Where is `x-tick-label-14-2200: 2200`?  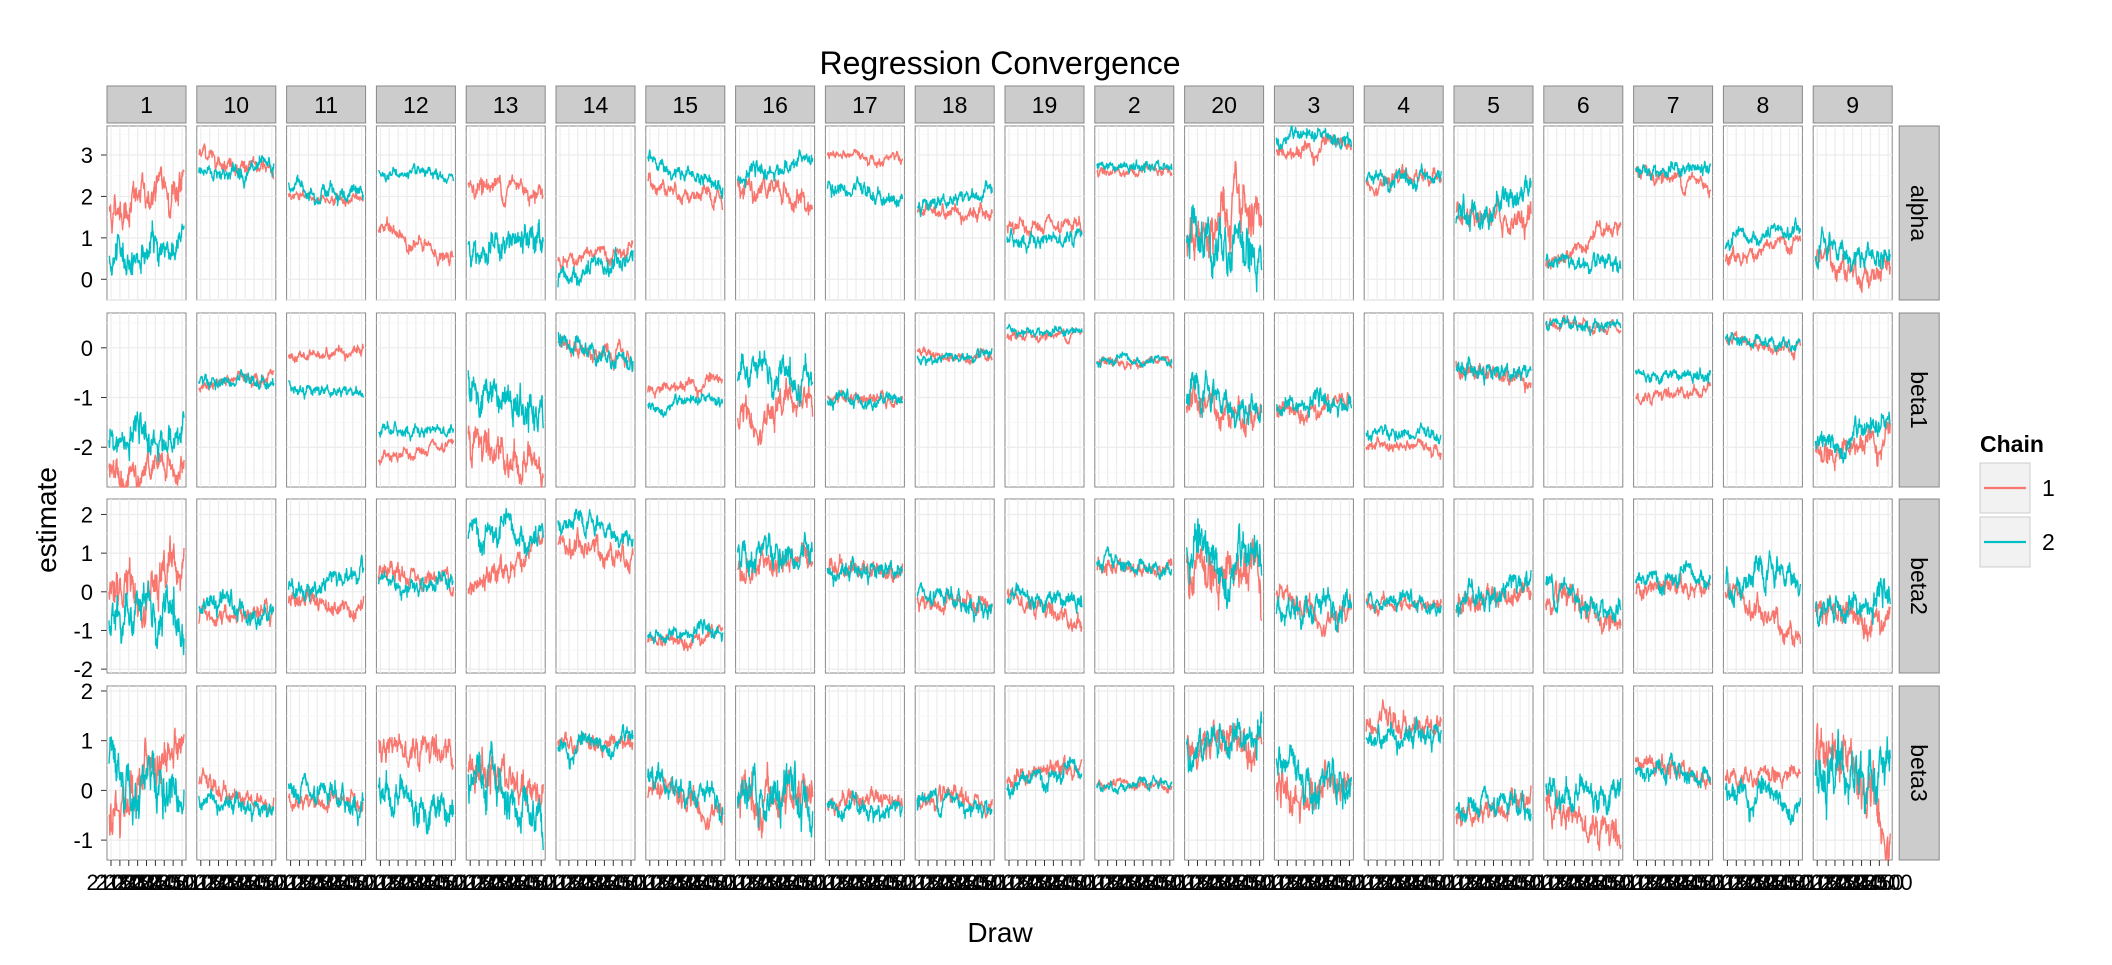
x-tick-label-14-2200: 2200 is located at coordinates (577, 882).